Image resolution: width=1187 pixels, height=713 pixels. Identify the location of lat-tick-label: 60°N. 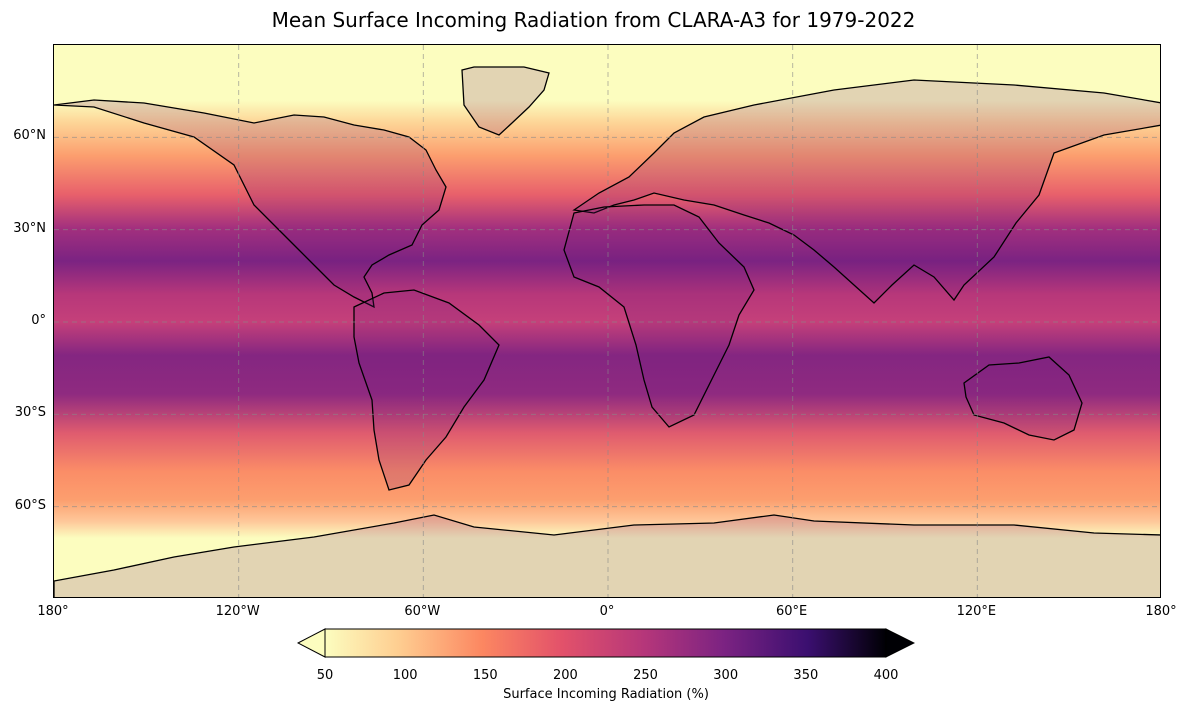
(29, 136).